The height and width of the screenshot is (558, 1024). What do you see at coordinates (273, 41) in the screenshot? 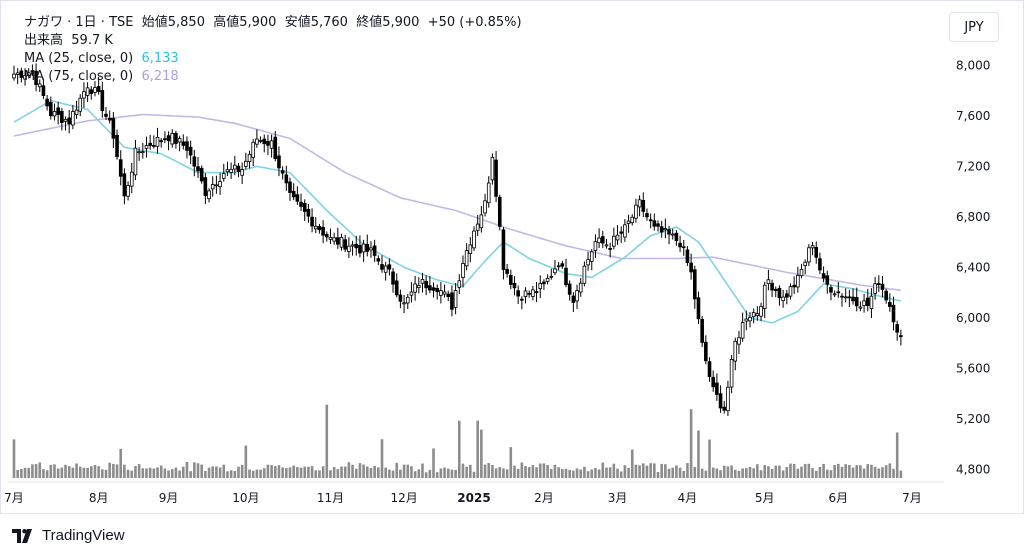
I see `volume-row: 出来高 59.7 K` at bounding box center [273, 41].